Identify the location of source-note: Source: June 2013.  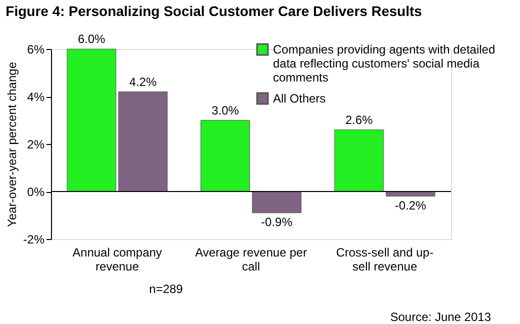
(441, 317).